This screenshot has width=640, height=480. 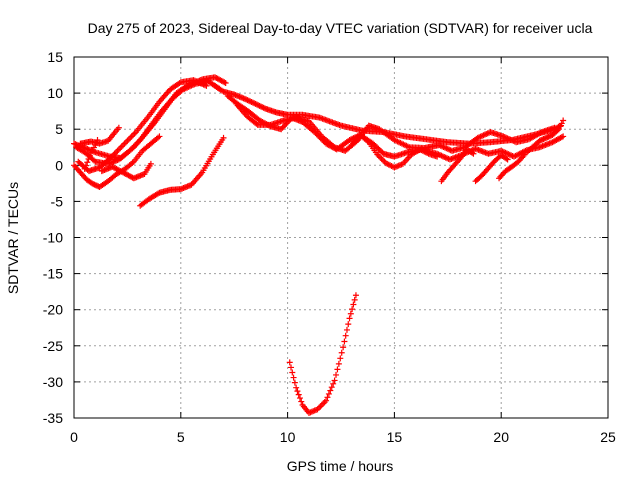 What do you see at coordinates (53, 238) in the screenshot?
I see `y-tick-label: -10` at bounding box center [53, 238].